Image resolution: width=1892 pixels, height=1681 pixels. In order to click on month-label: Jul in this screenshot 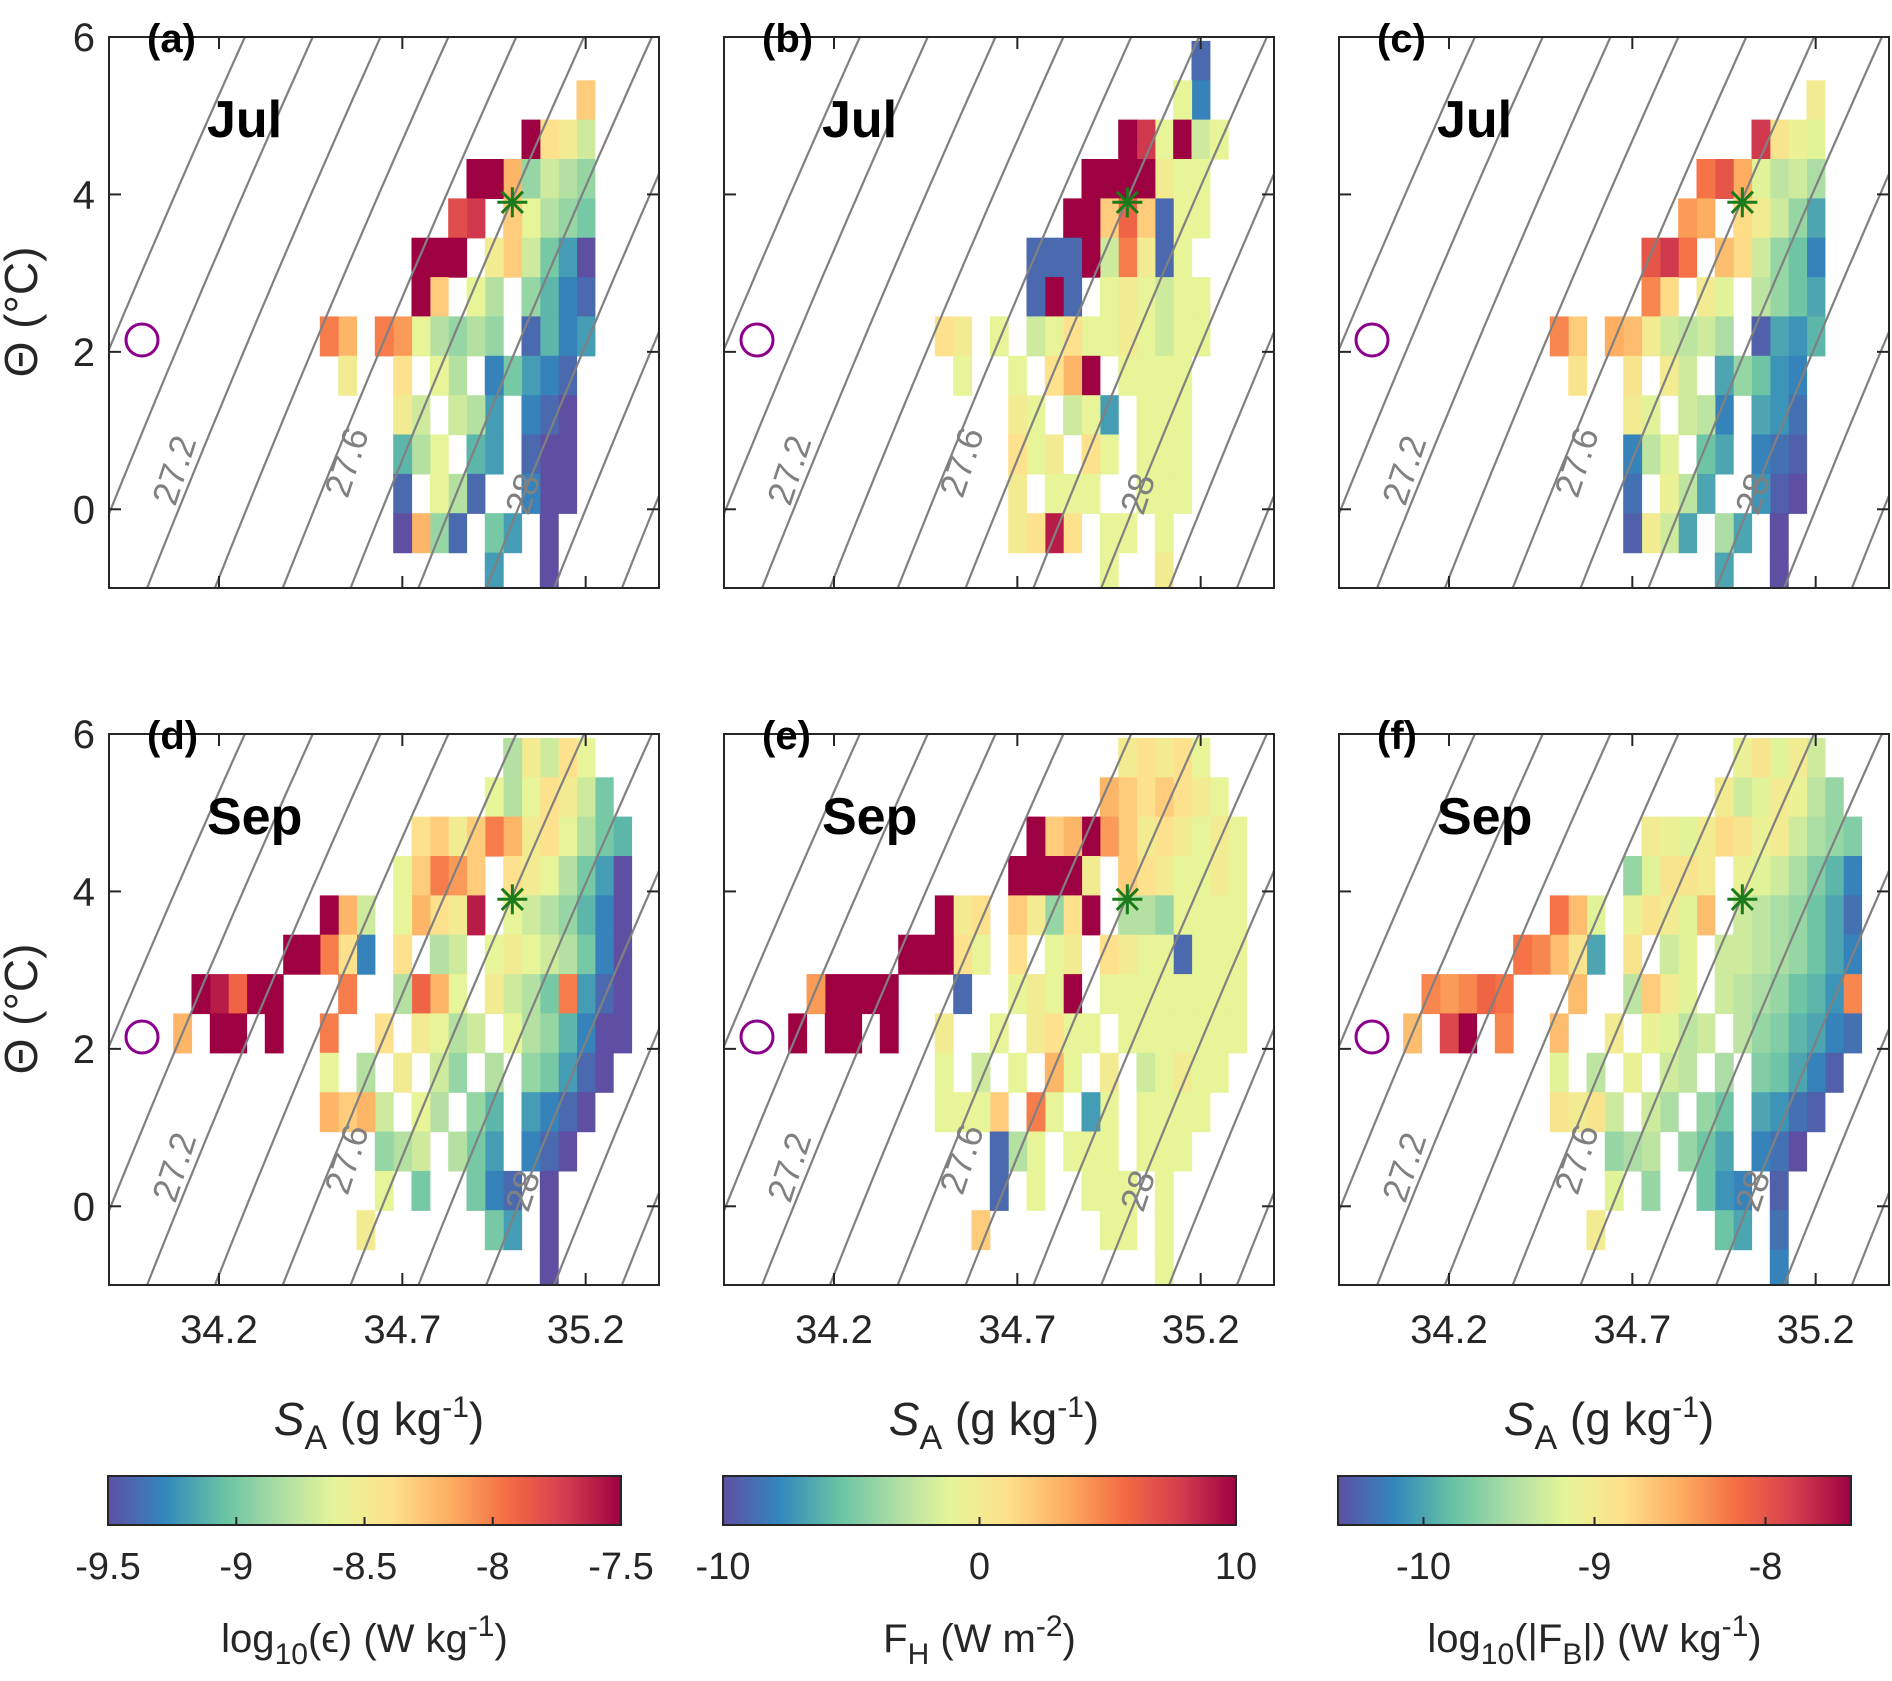, I will do `click(244, 120)`.